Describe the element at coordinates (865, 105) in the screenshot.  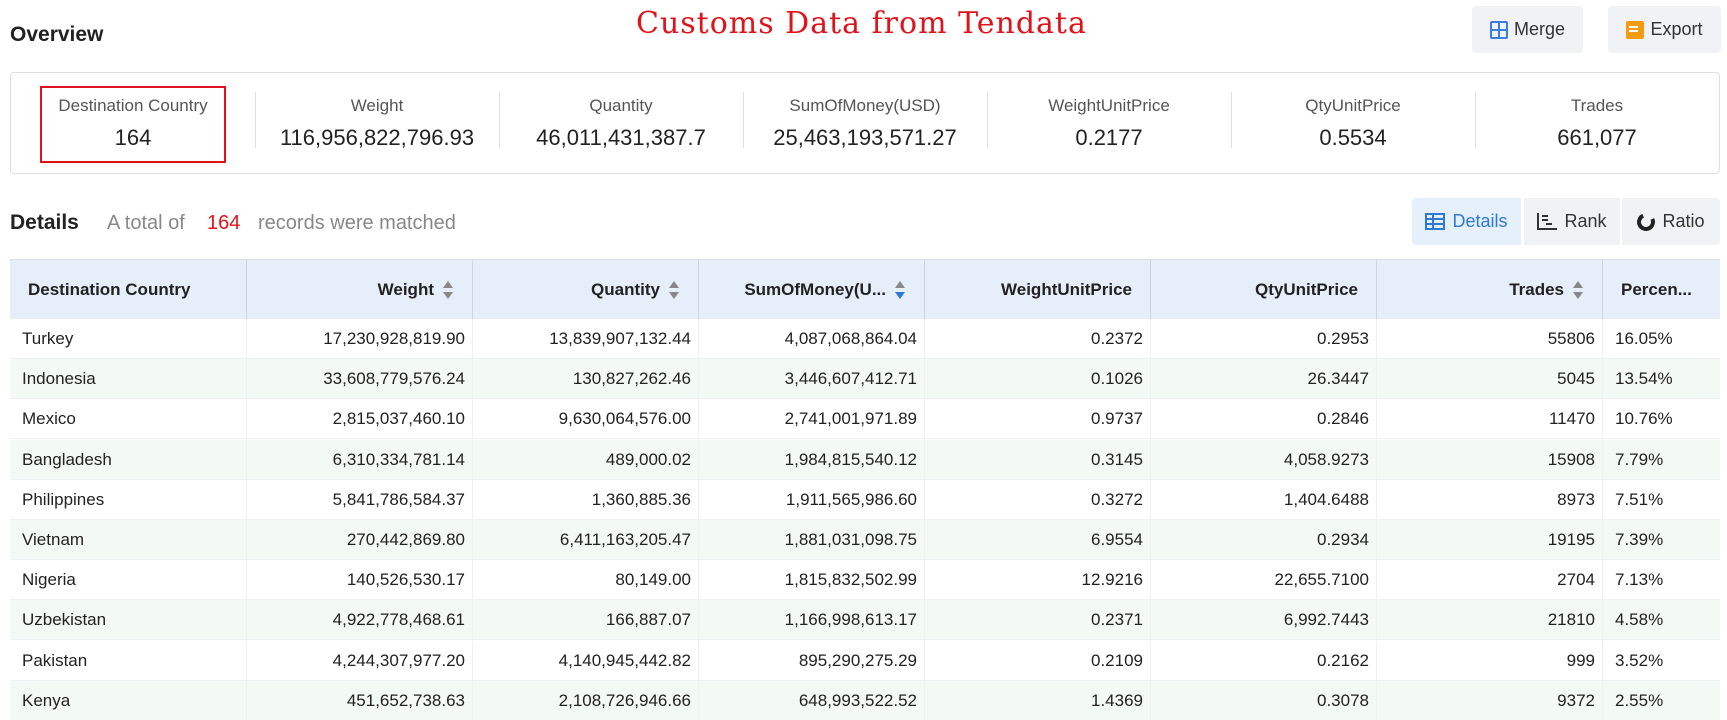
I see `stat-label: SumOfMoney(USD)` at that location.